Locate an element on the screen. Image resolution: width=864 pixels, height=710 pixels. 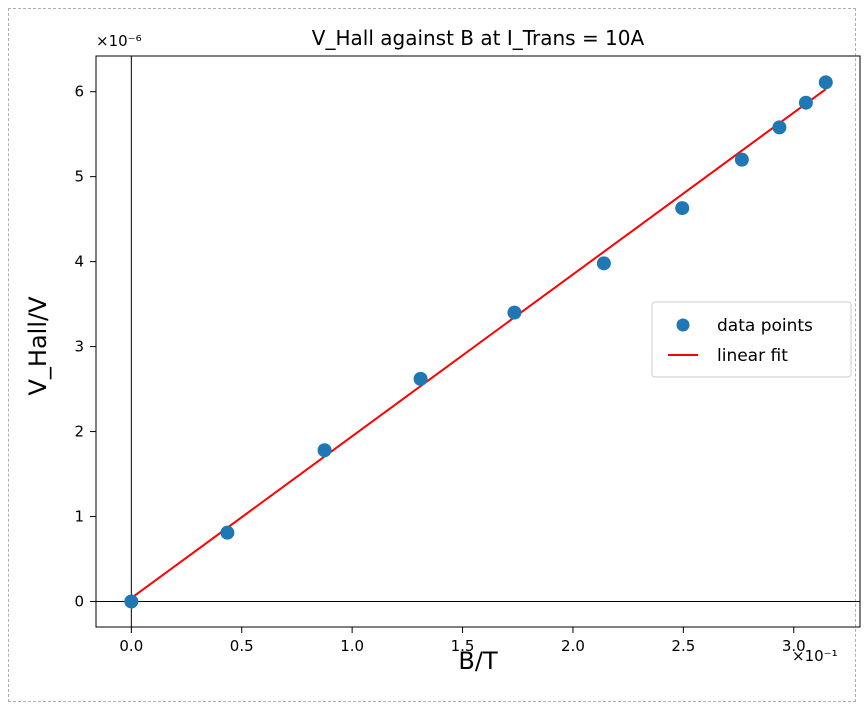
x-axis-label: B/T is located at coordinates (478, 661).